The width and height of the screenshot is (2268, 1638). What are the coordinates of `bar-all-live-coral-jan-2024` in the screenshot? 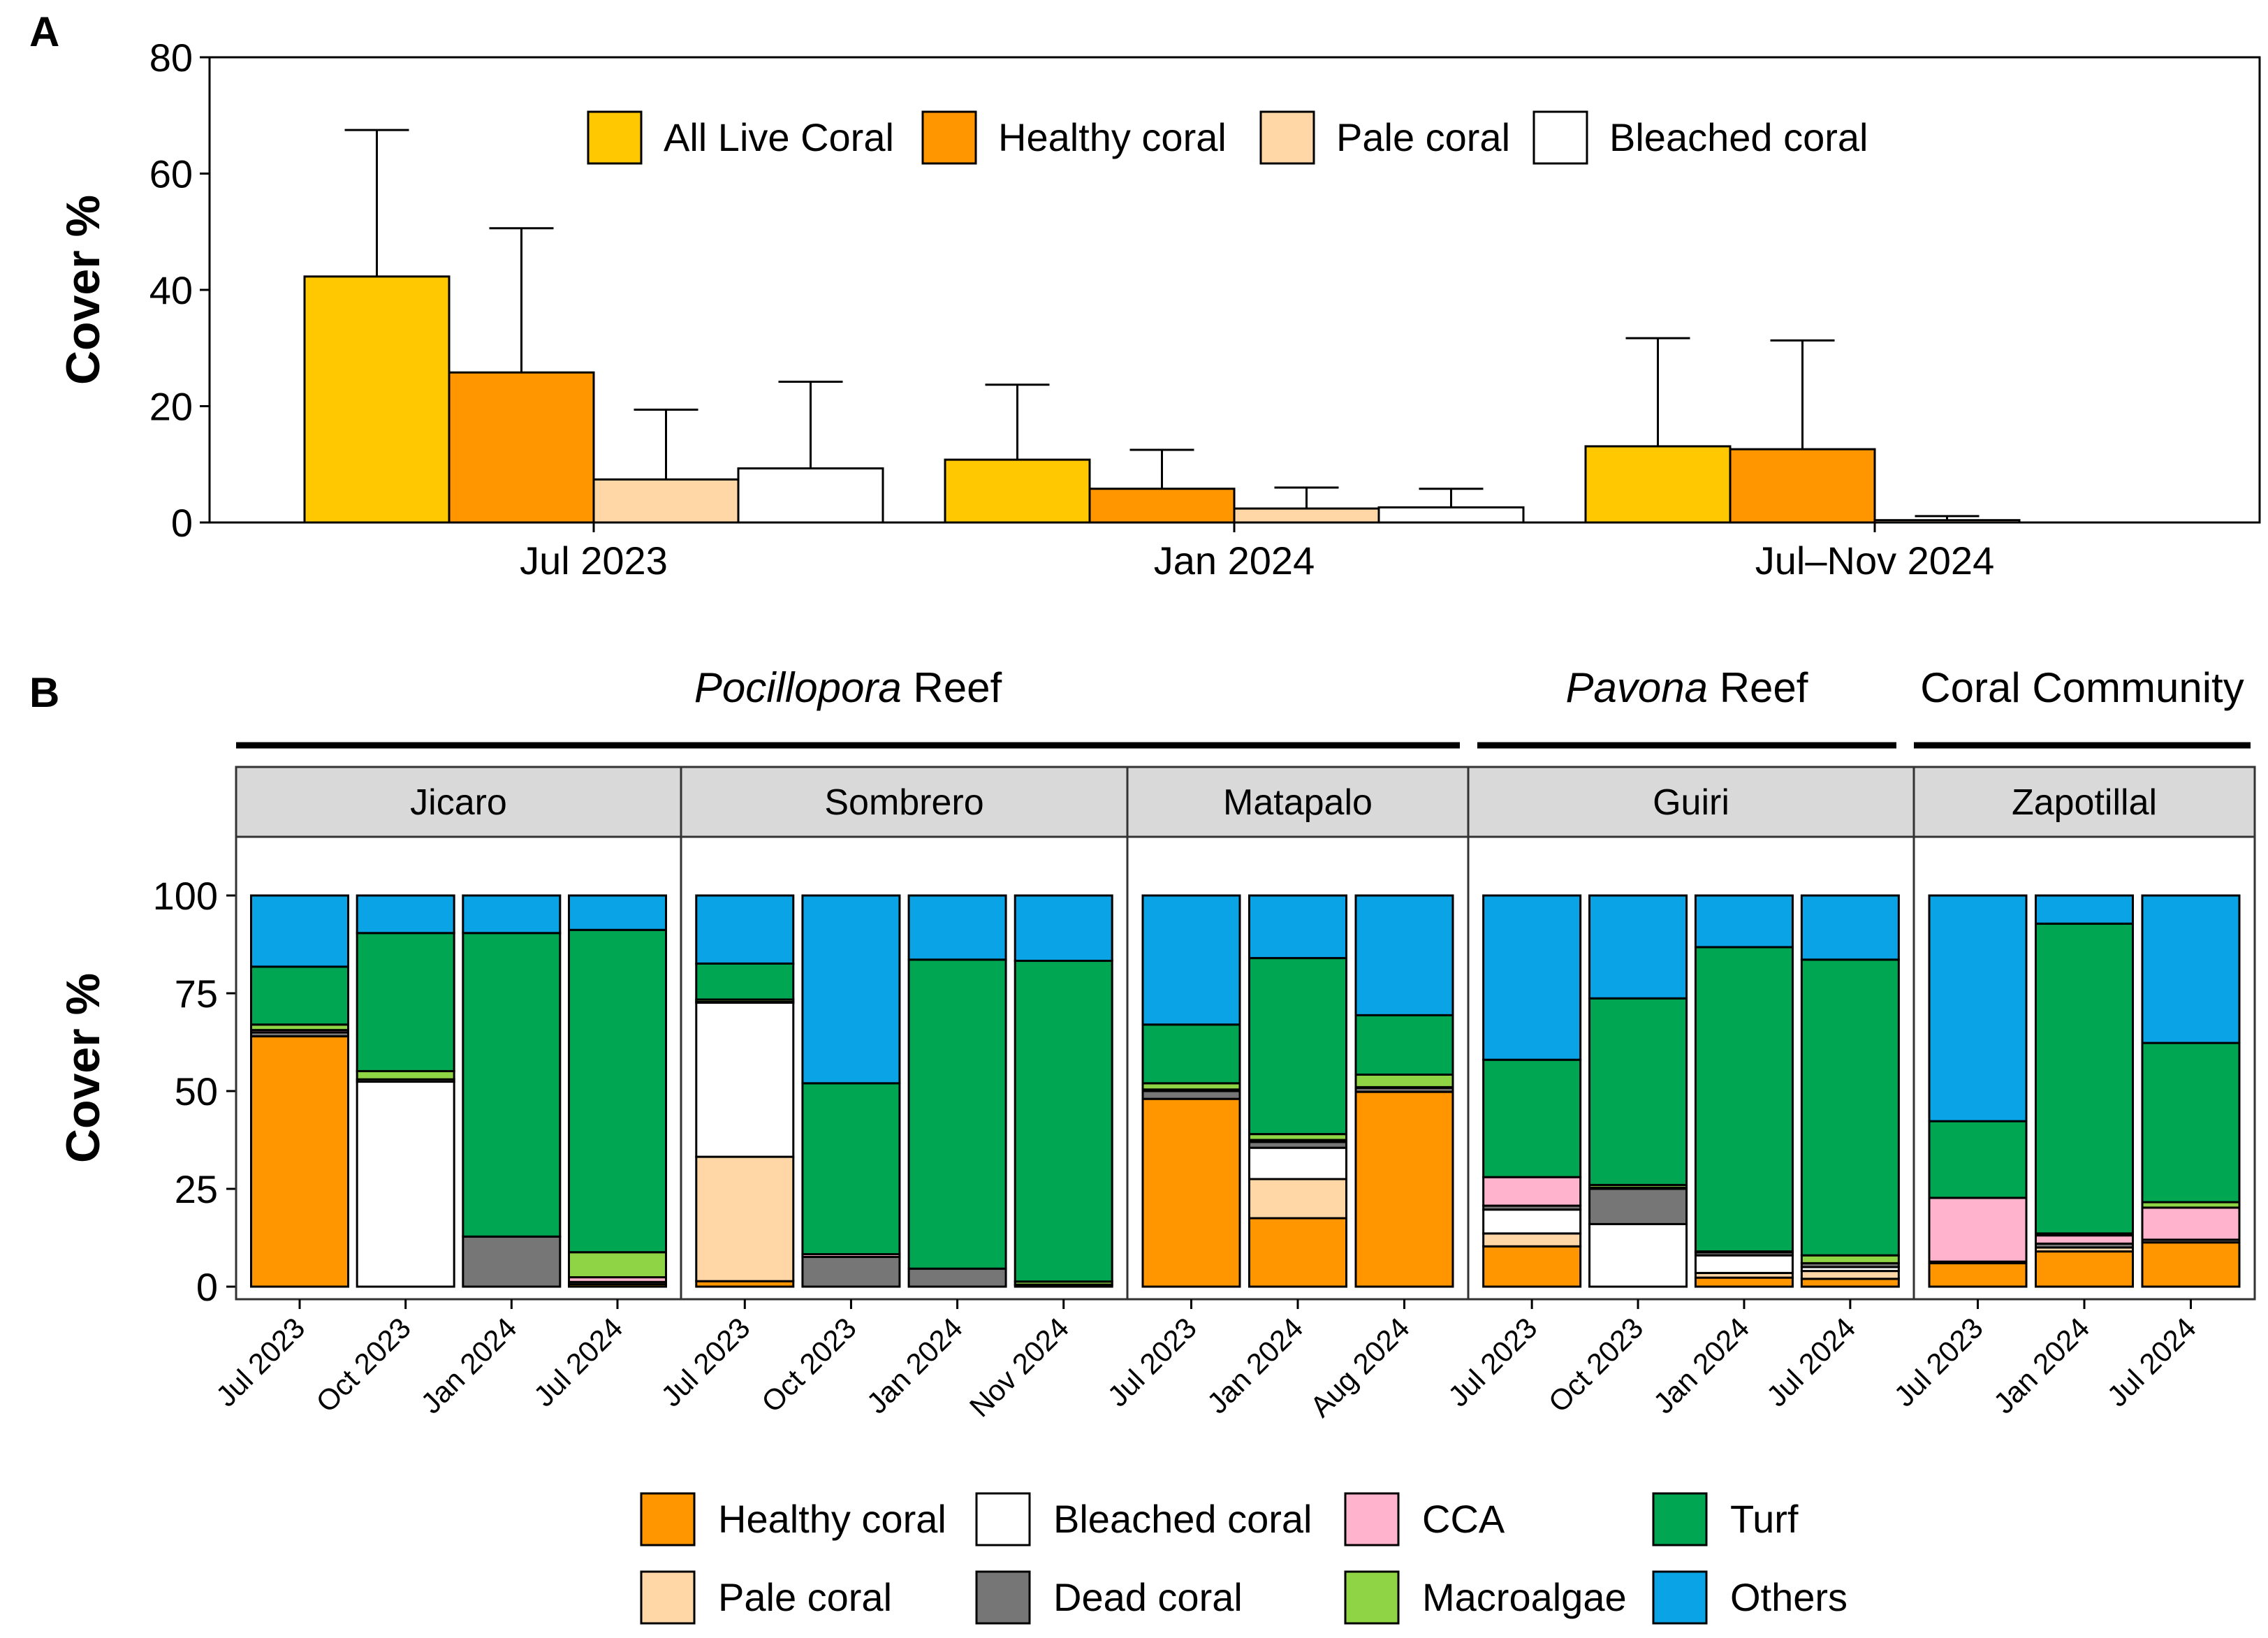 It's located at (1017, 491).